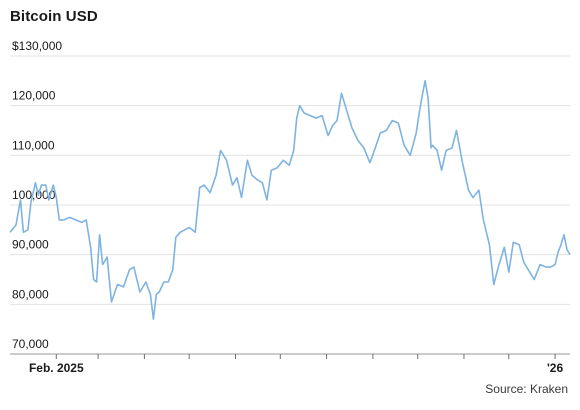 The image size is (580, 410). Describe the element at coordinates (56, 368) in the screenshot. I see `x-tick-label: Feb. 2025` at that location.